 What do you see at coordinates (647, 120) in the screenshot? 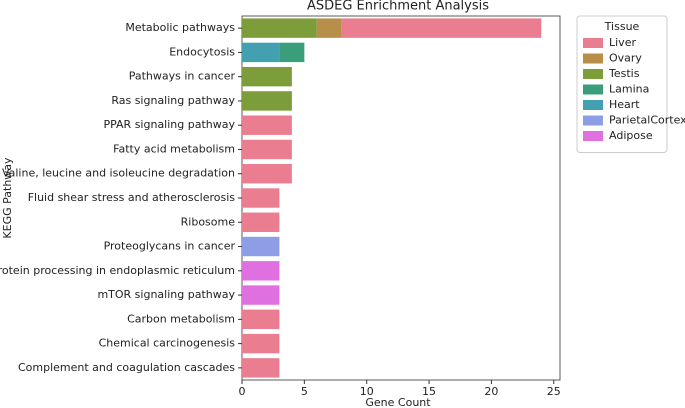
I see `legend-label: ParietalCortex` at bounding box center [647, 120].